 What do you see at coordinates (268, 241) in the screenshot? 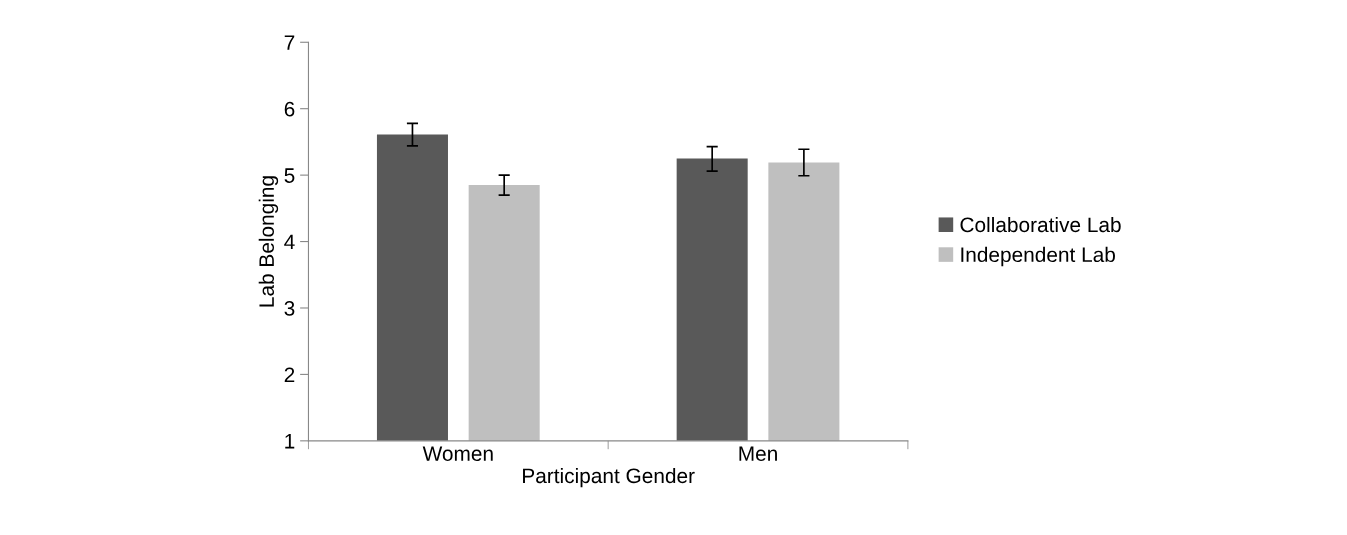
I see `y-axis-title: Lab Belonging` at bounding box center [268, 241].